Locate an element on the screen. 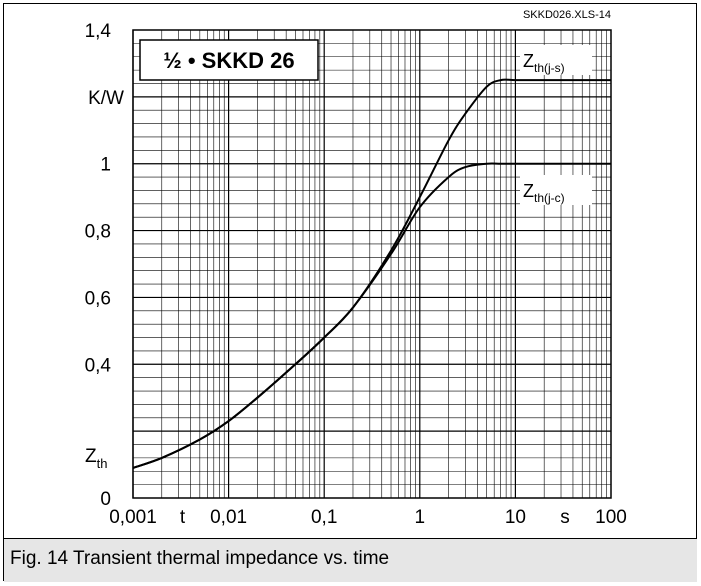 The image size is (701, 586). y-tick-label: 1,4 is located at coordinates (98, 31).